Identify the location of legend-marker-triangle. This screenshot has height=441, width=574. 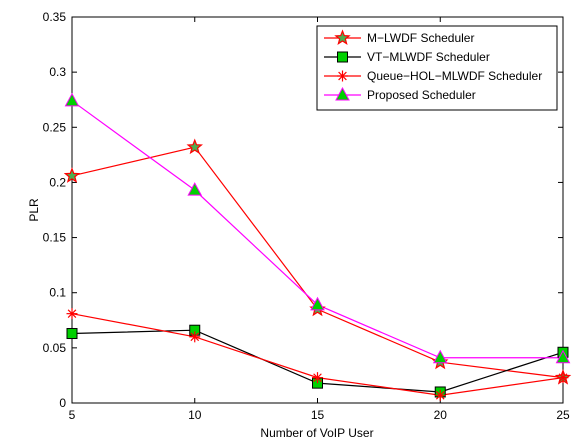
(342, 93).